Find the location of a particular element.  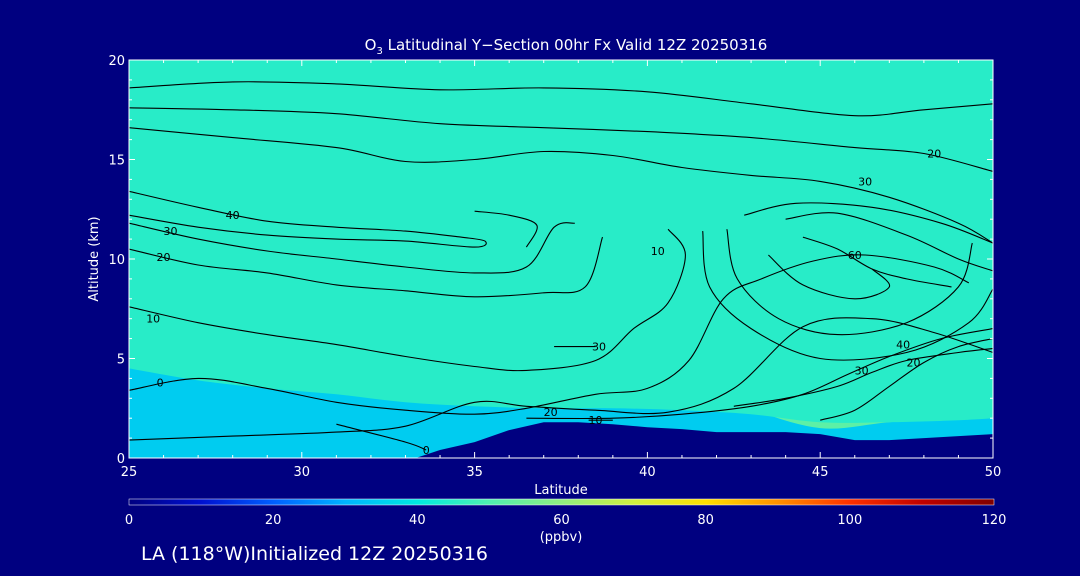

y-tick-label-5: 5 is located at coordinates (121, 360).